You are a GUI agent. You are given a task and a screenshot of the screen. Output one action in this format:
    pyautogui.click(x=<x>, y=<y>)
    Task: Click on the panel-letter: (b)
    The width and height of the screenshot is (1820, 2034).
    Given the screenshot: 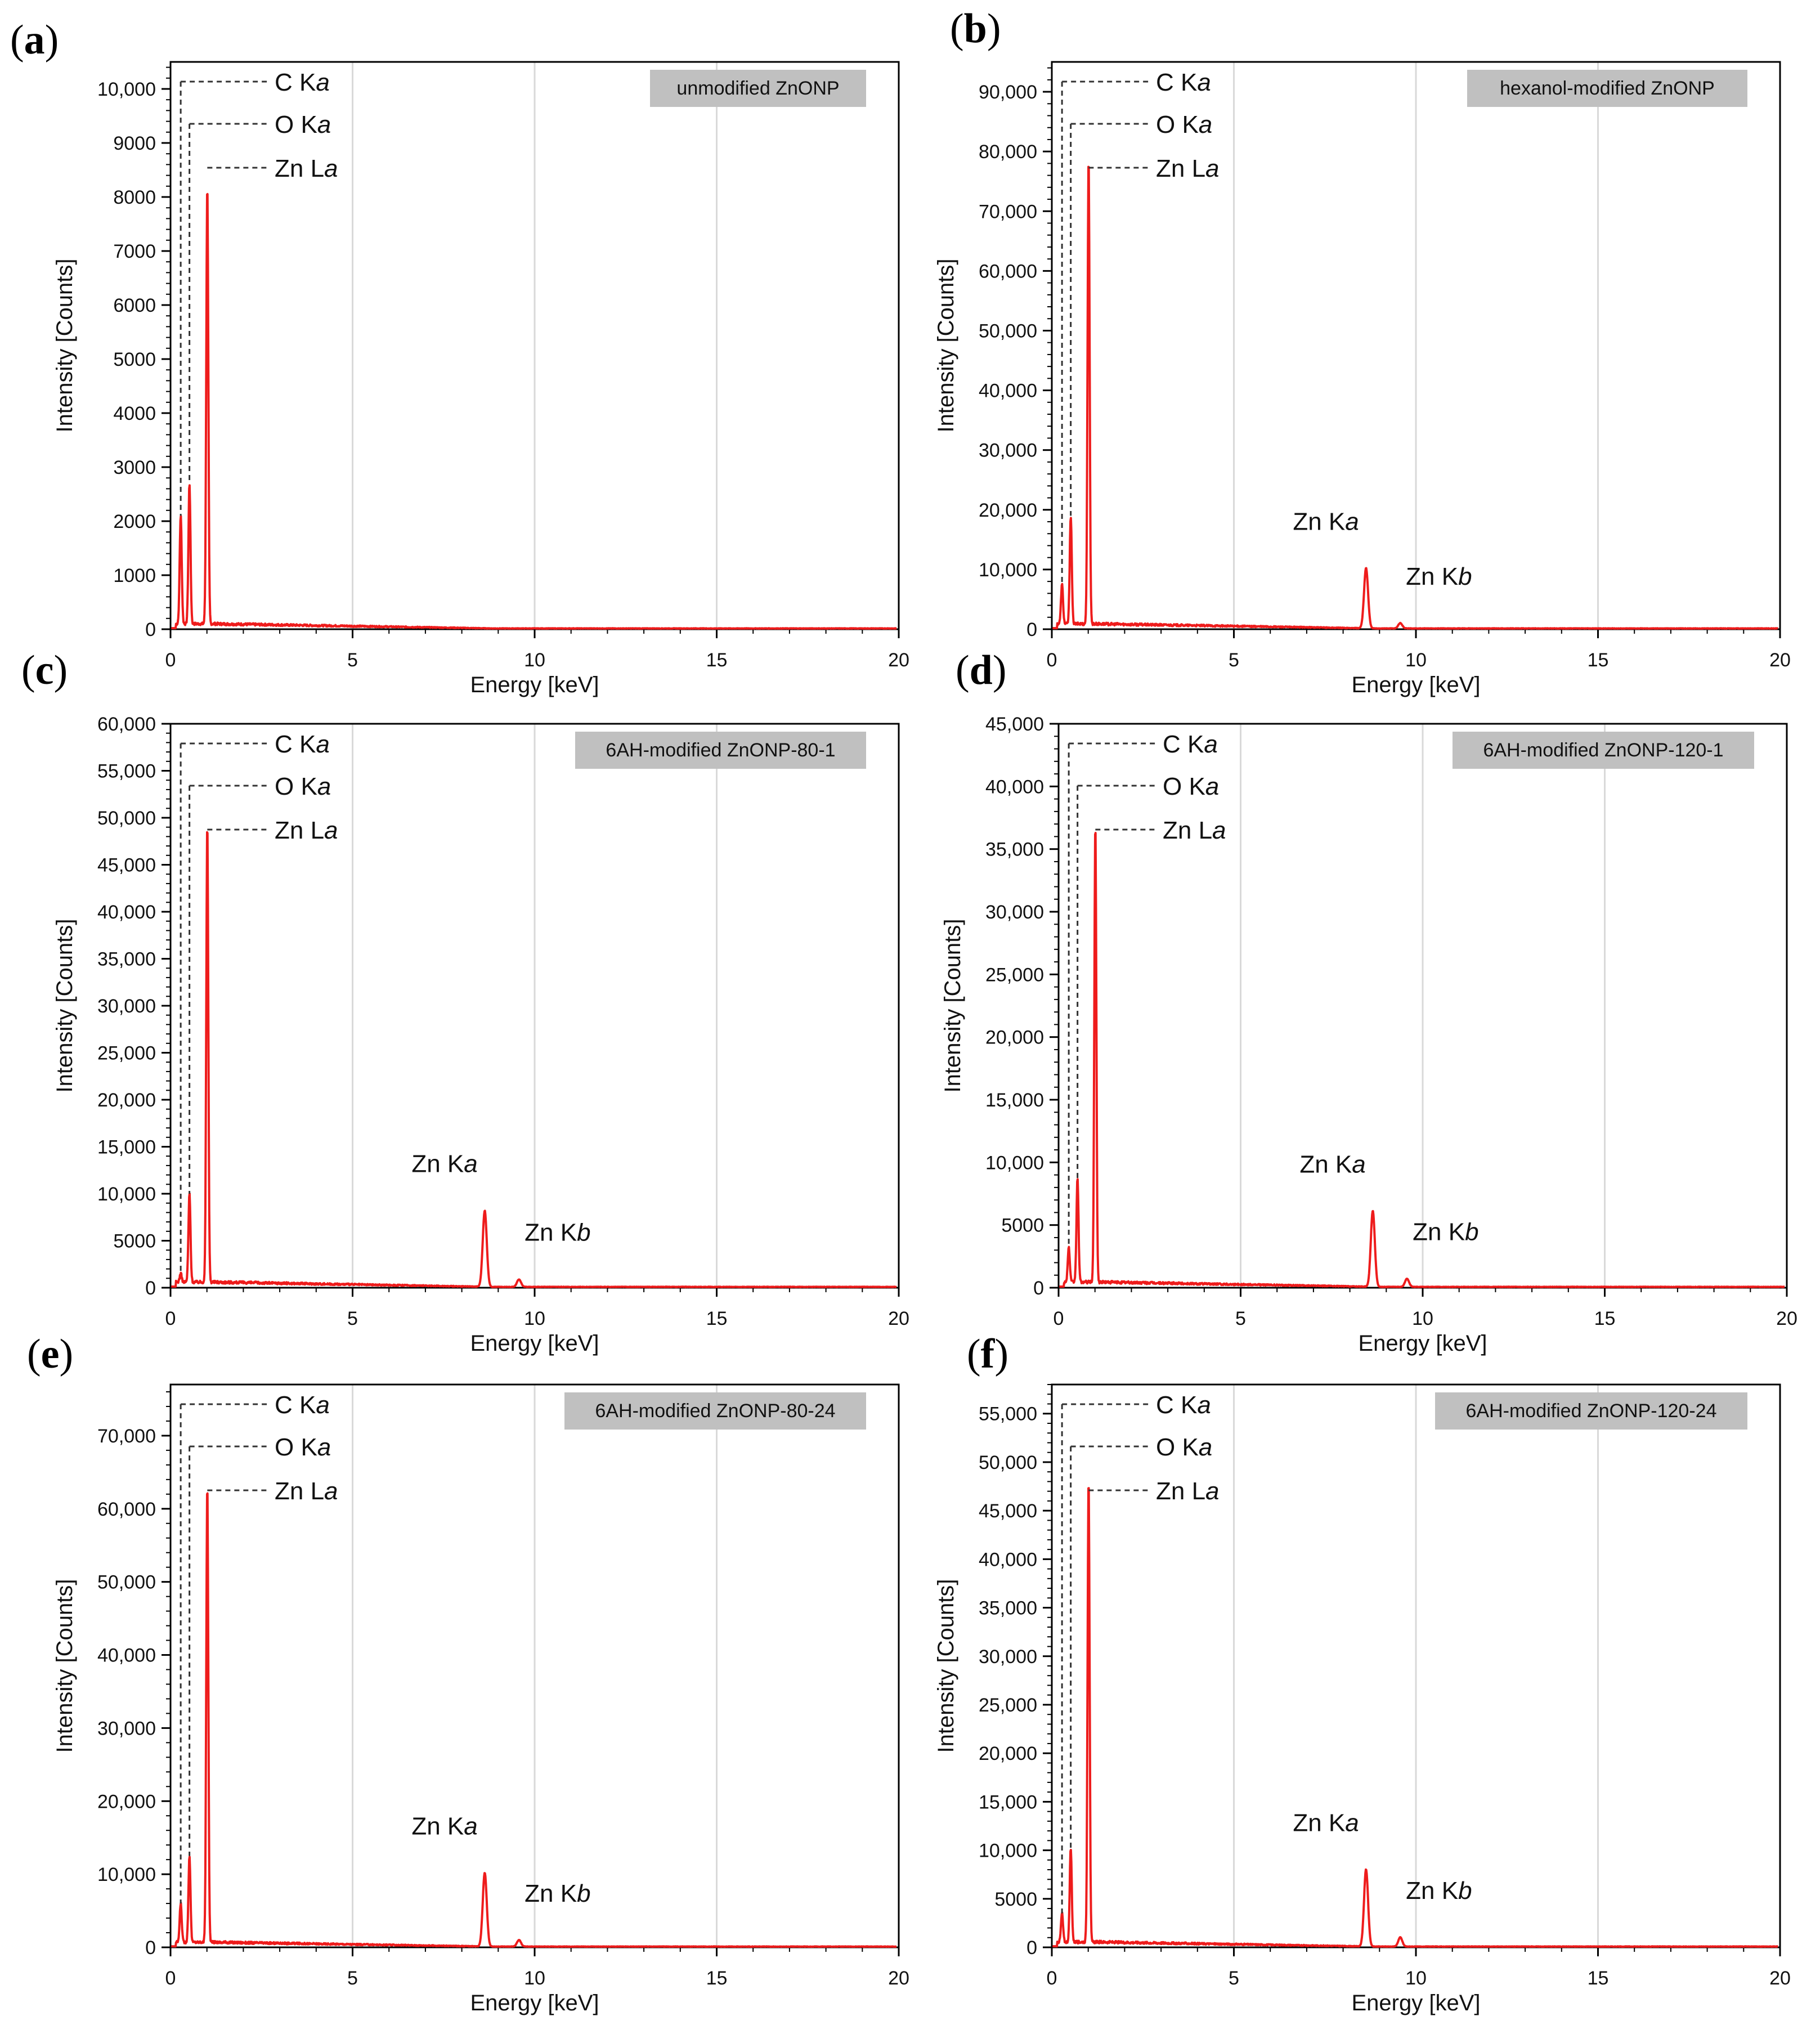 What is the action you would take?
    pyautogui.click(x=975, y=29)
    